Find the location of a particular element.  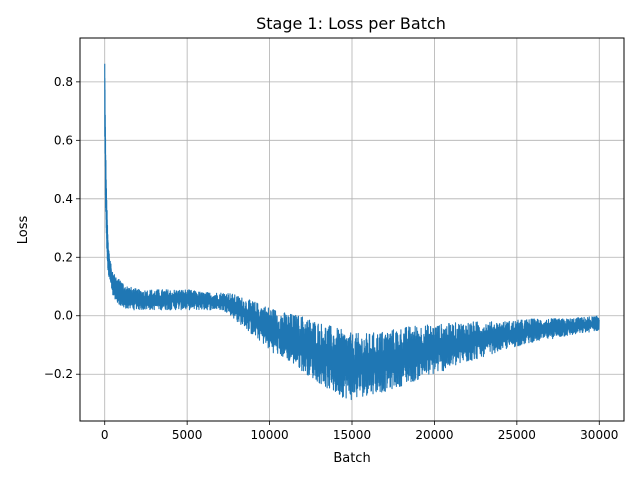

x-tick-label: 5000 is located at coordinates (187, 435).